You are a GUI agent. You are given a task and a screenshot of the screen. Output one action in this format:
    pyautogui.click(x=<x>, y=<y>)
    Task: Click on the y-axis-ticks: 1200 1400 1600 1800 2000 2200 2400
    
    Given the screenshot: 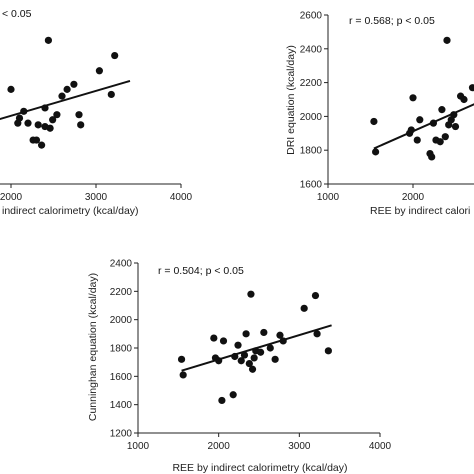 What is the action you would take?
    pyautogui.click(x=124, y=349)
    